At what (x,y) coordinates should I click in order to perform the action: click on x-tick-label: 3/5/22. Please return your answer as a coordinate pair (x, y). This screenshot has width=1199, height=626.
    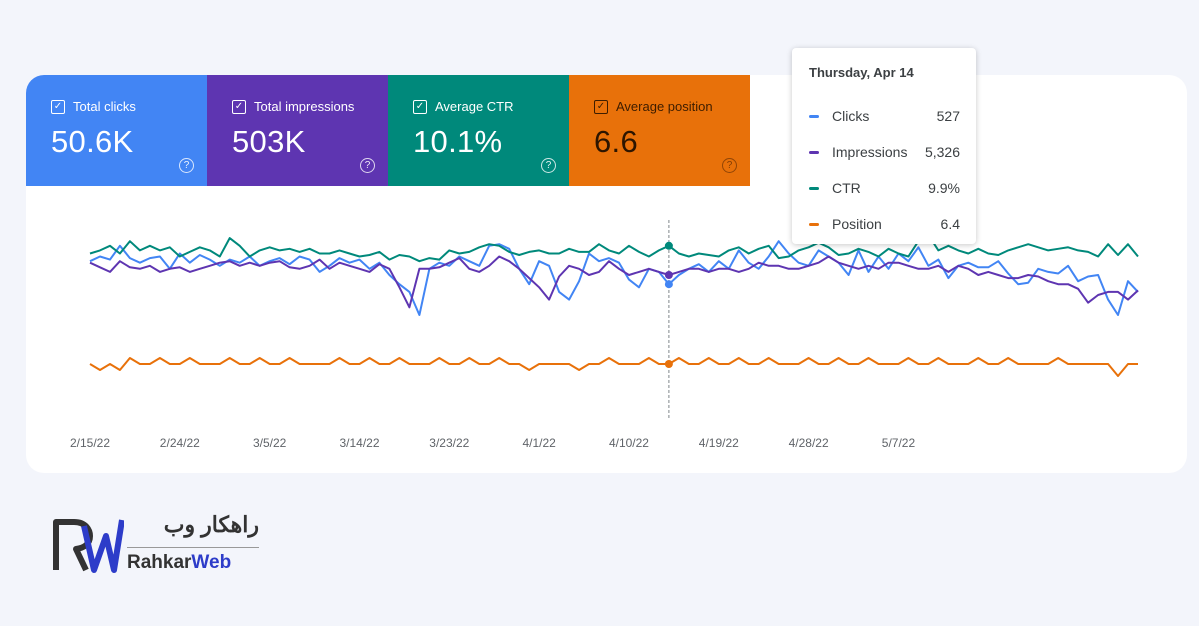
    Looking at the image, I should click on (269, 443).